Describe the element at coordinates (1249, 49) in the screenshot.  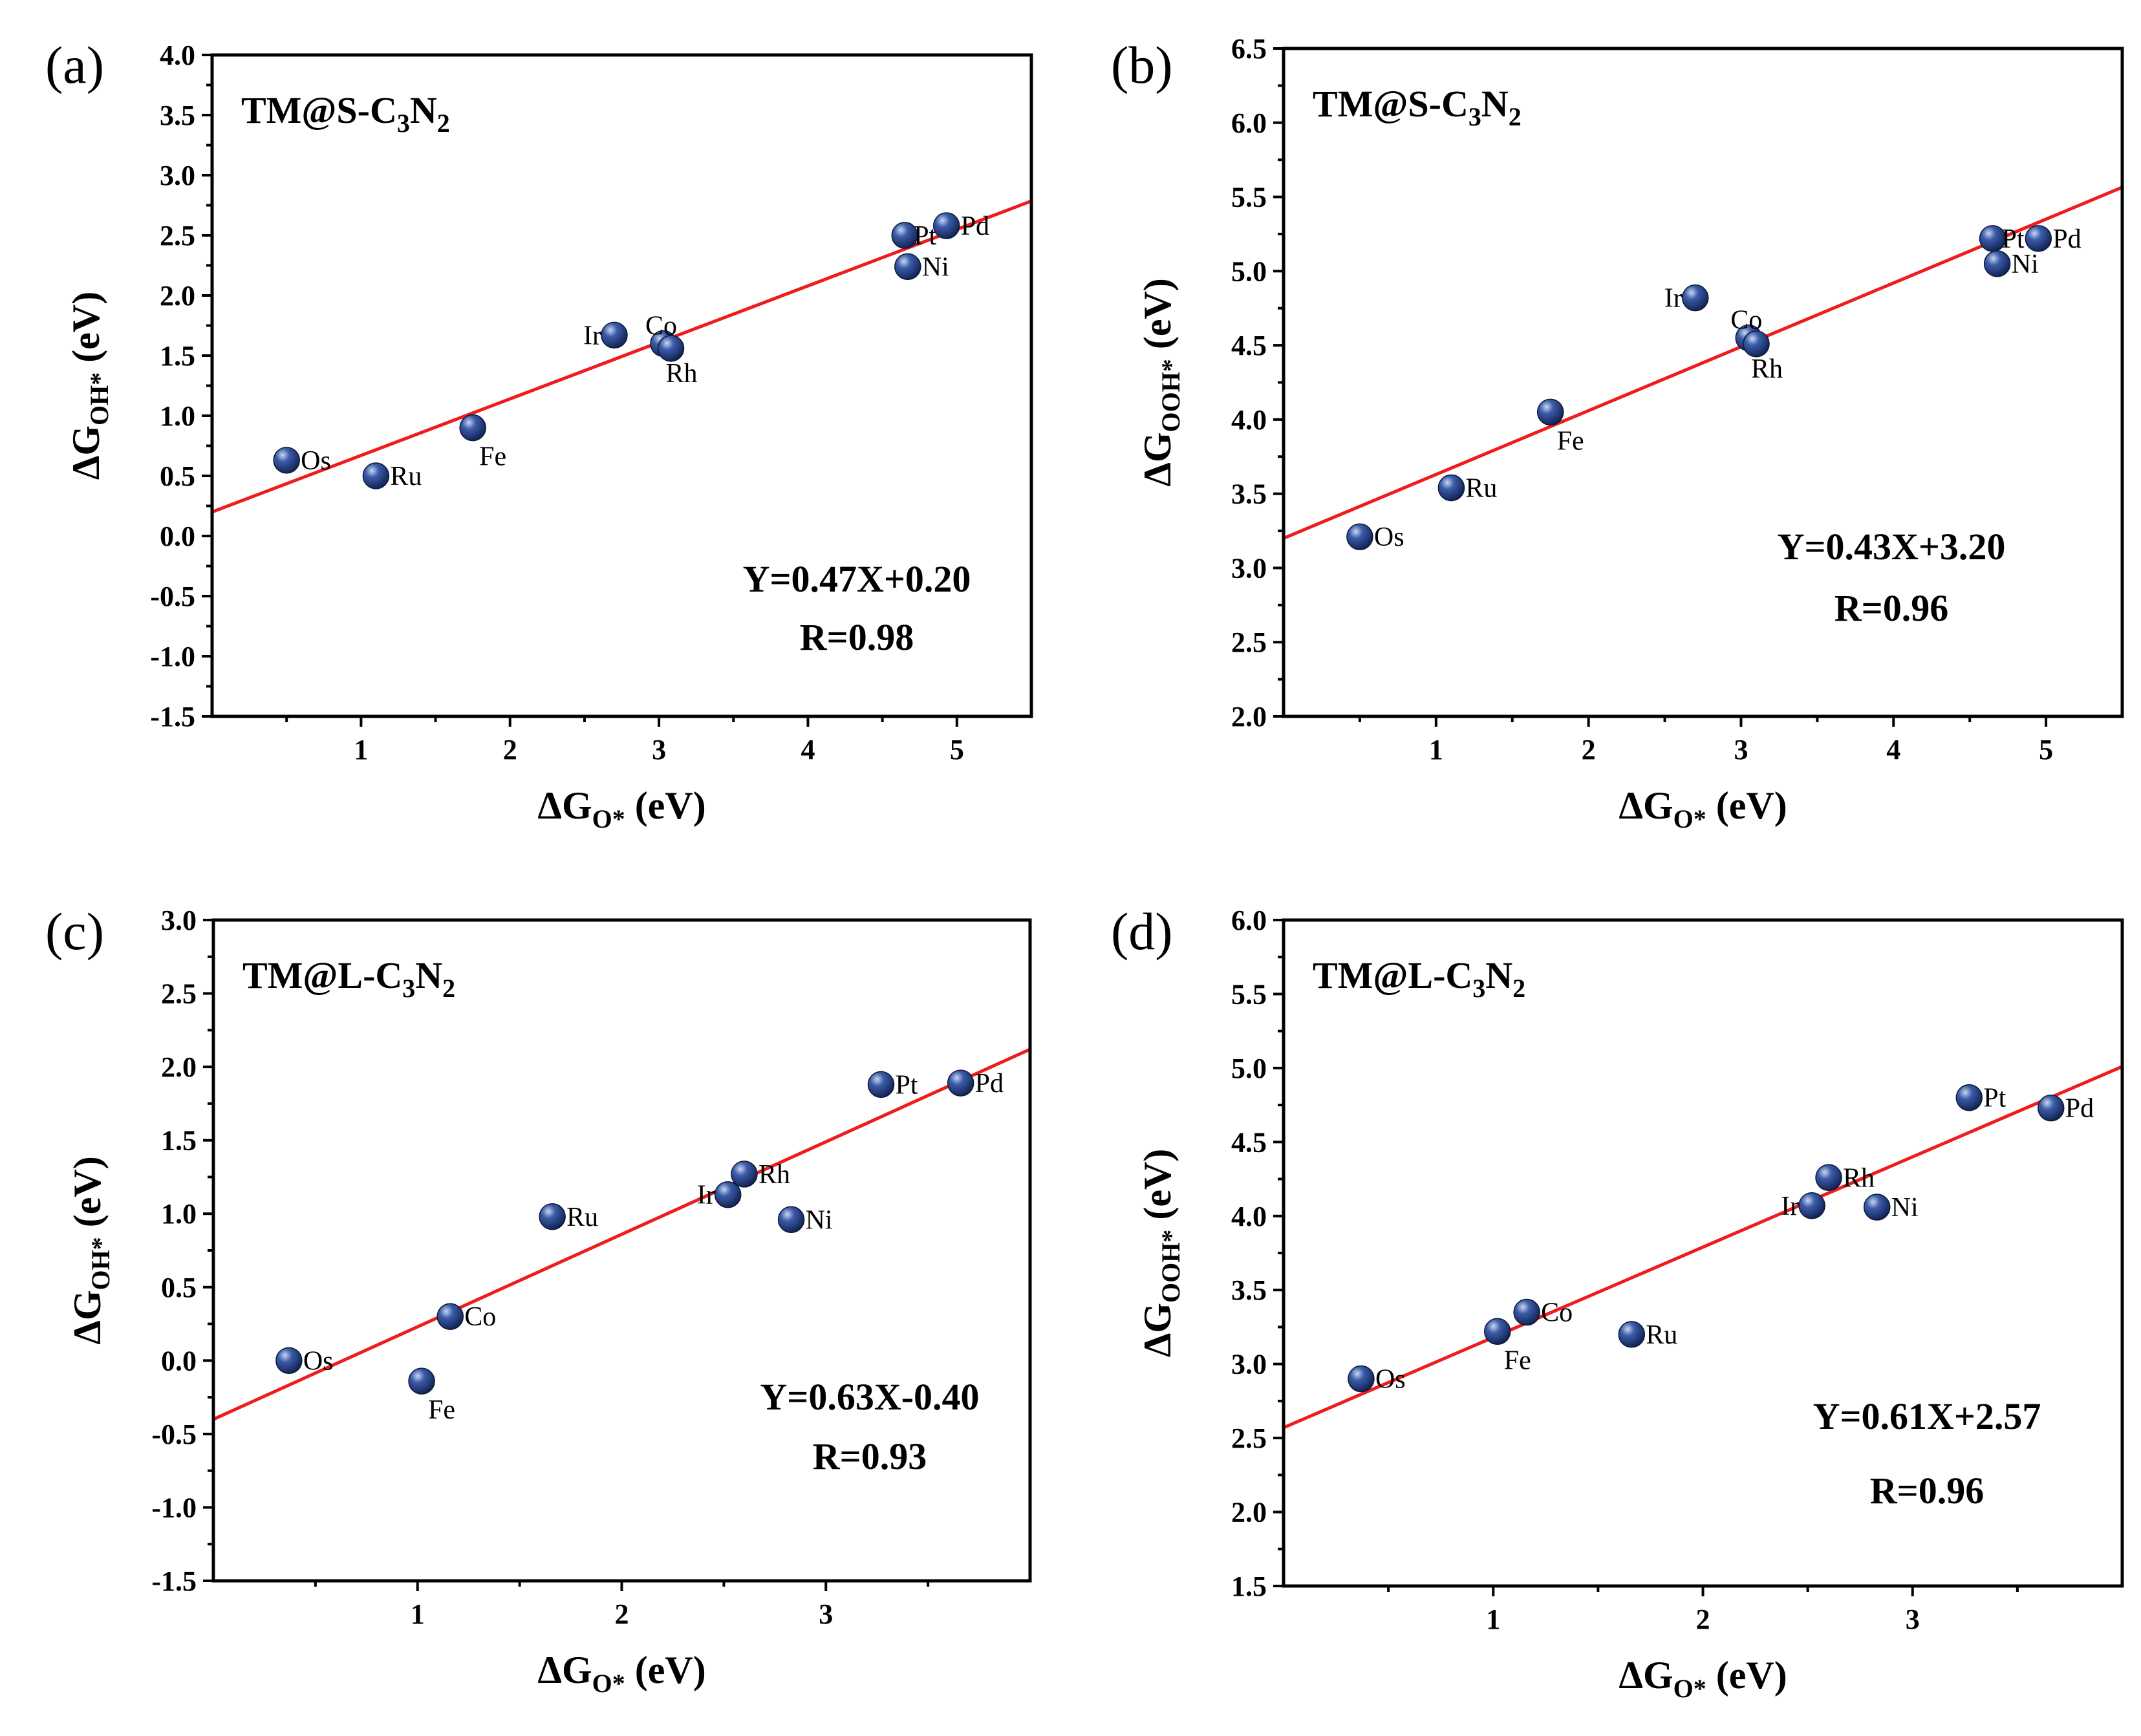
I see `y-tick-label: 6.5` at that location.